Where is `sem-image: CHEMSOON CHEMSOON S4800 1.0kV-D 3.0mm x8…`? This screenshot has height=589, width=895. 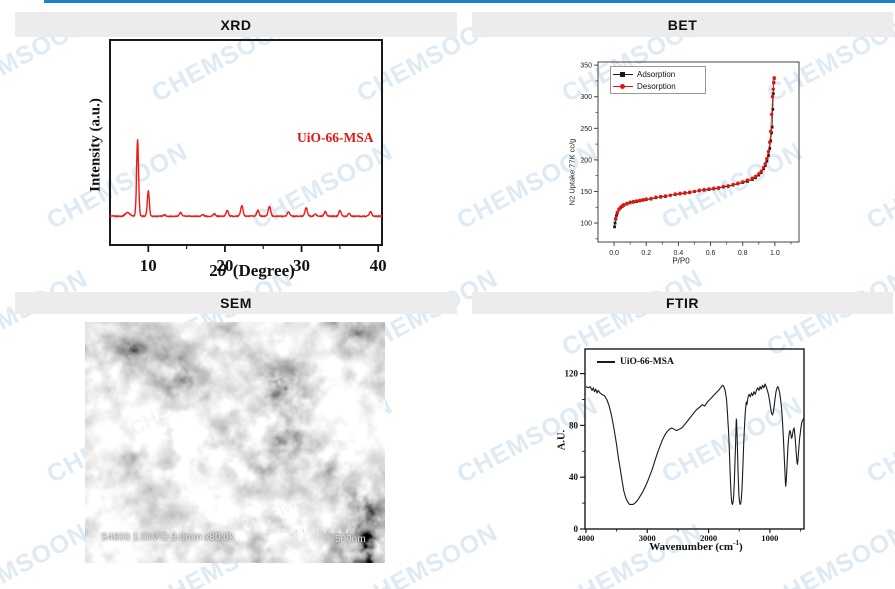
sem-image: CHEMSOON CHEMSOON S4800 1.0kV-D 3.0mm x8… is located at coordinates (235, 442).